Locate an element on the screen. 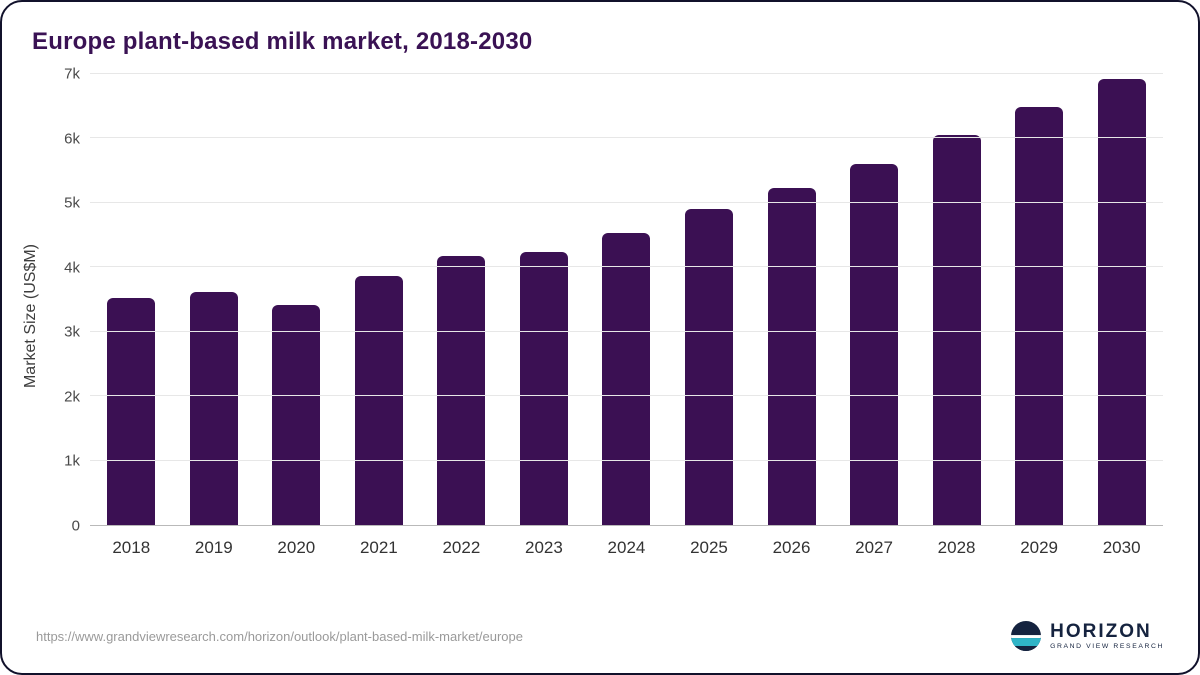  x-tick-label-2026: 2026 is located at coordinates (791, 547).